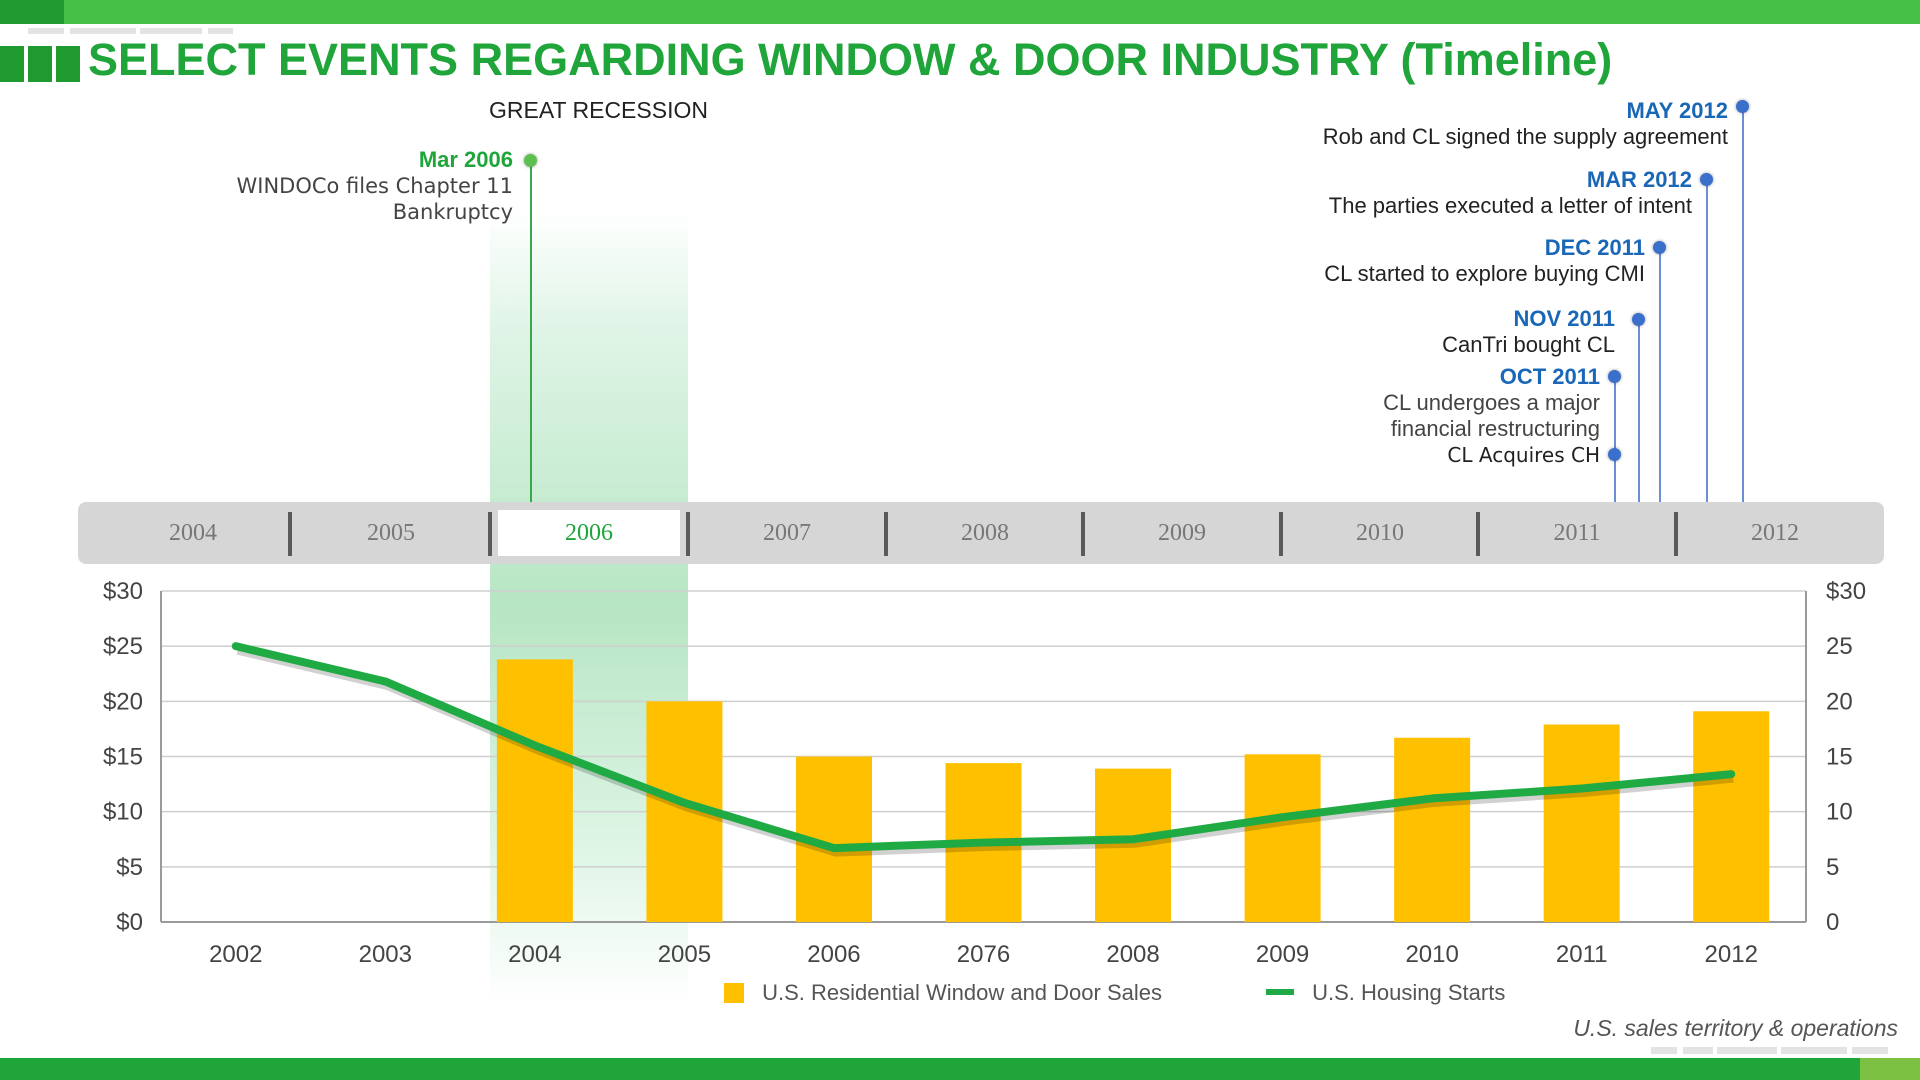  What do you see at coordinates (684, 954) in the screenshot?
I see `x-tick-label: 2005` at bounding box center [684, 954].